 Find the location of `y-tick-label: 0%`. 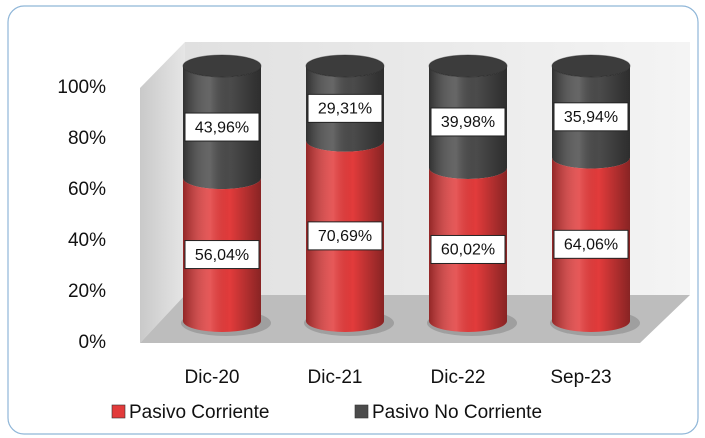

y-tick-label: 0% is located at coordinates (93, 342).